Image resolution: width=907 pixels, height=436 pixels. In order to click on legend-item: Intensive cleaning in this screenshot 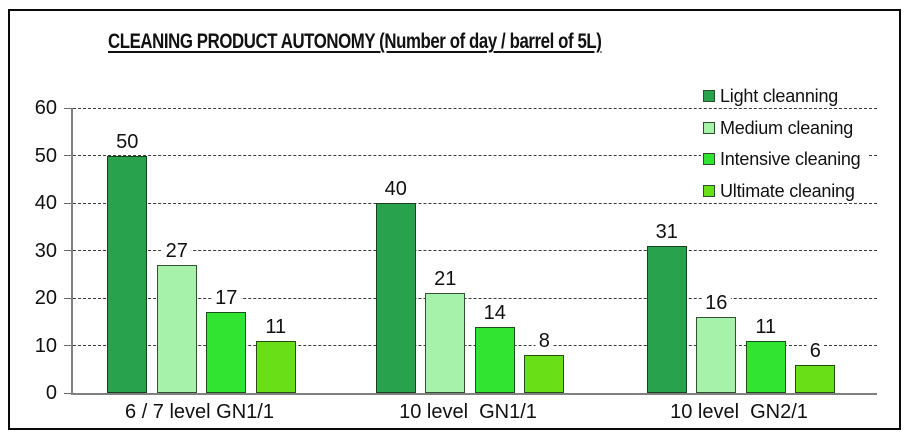, I will do `click(784, 159)`.